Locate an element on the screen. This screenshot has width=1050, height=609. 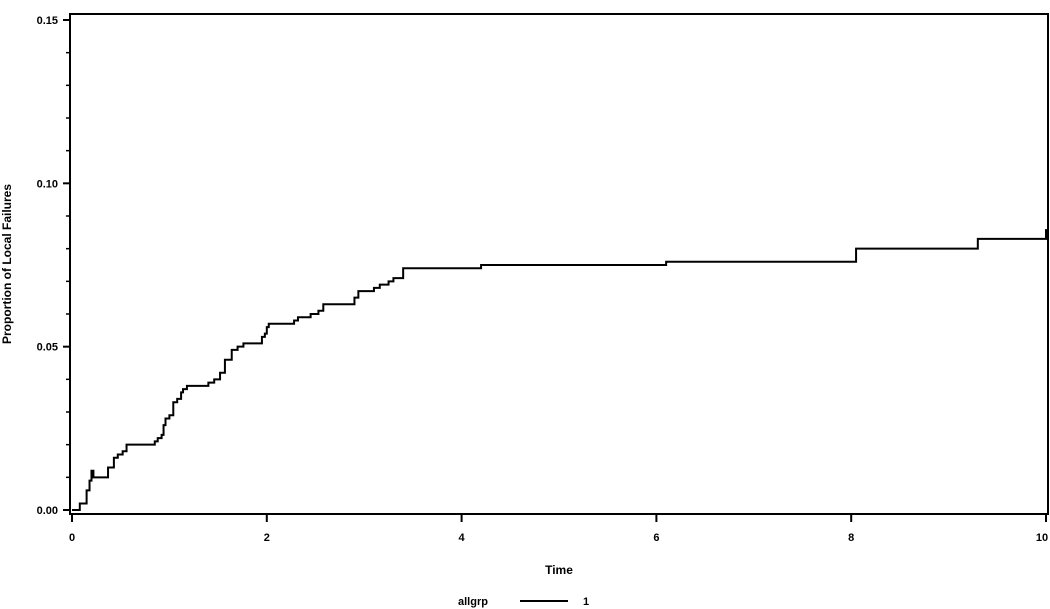
legend: allgrp 1 is located at coordinates (523, 602).